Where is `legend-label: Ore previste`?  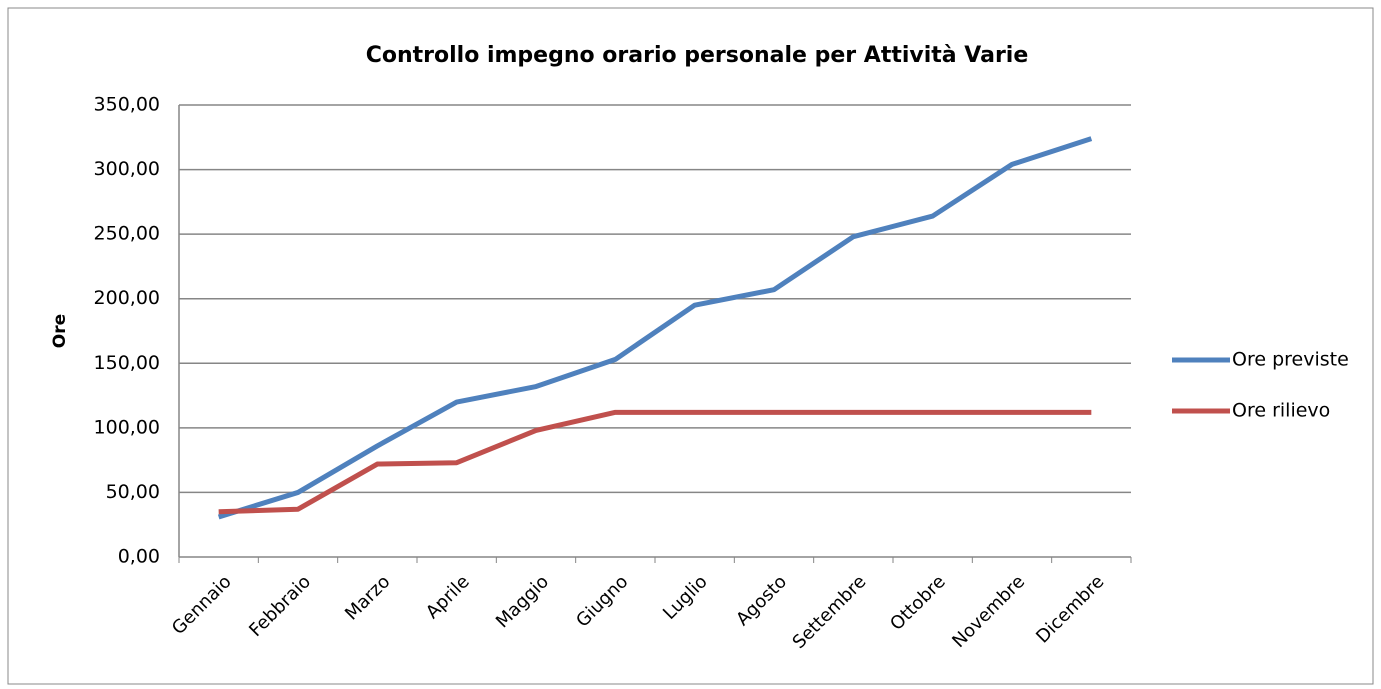
legend-label: Ore previste is located at coordinates (1290, 360).